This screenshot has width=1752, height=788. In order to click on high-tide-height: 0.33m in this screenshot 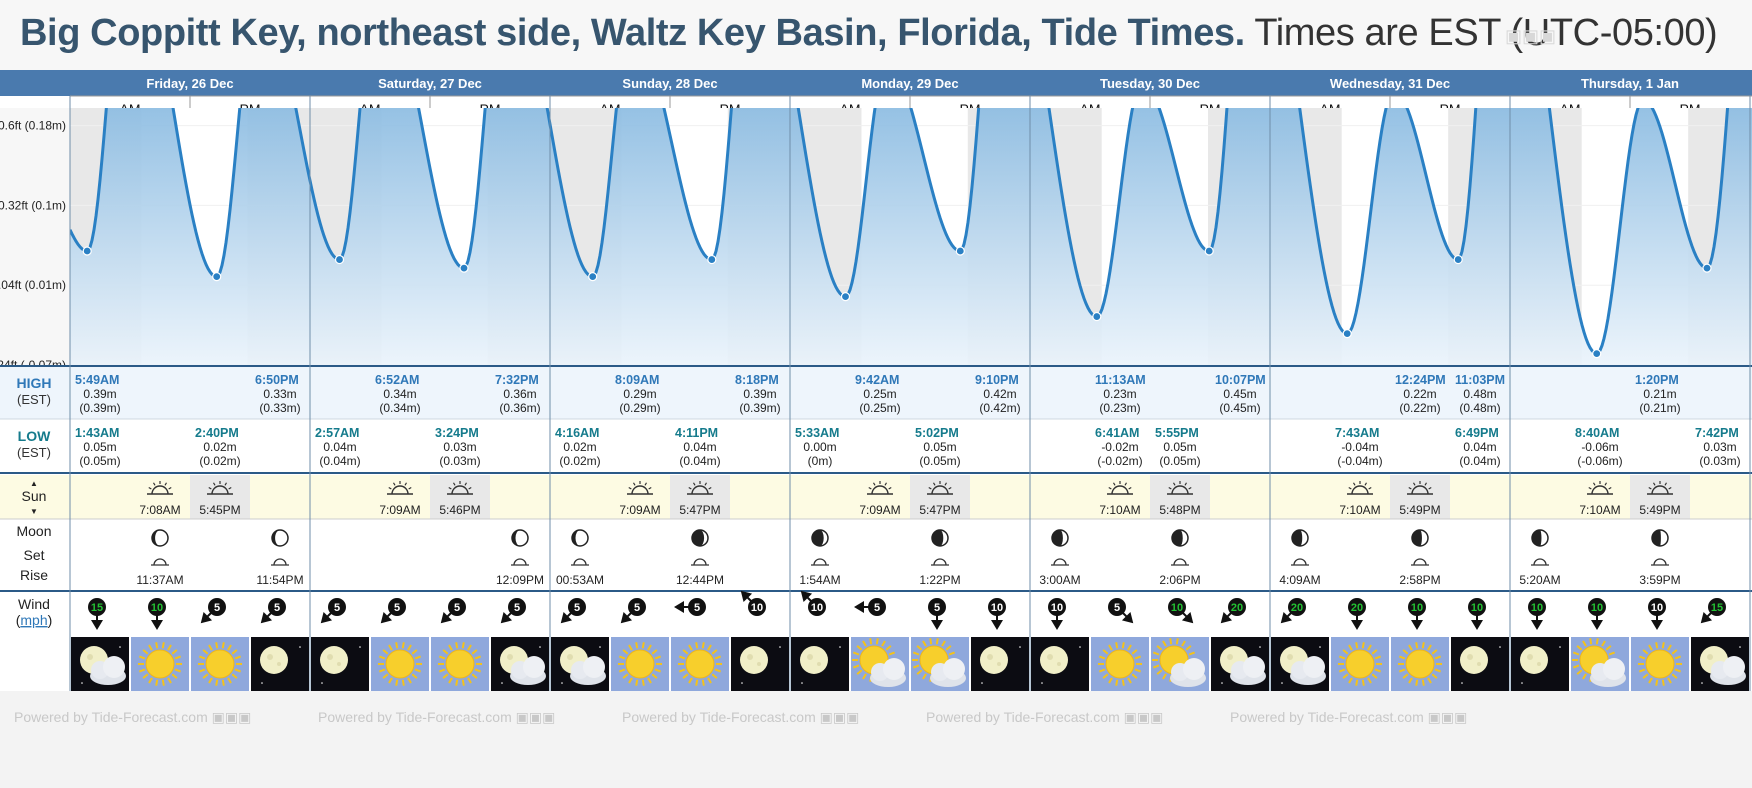, I will do `click(279, 394)`.